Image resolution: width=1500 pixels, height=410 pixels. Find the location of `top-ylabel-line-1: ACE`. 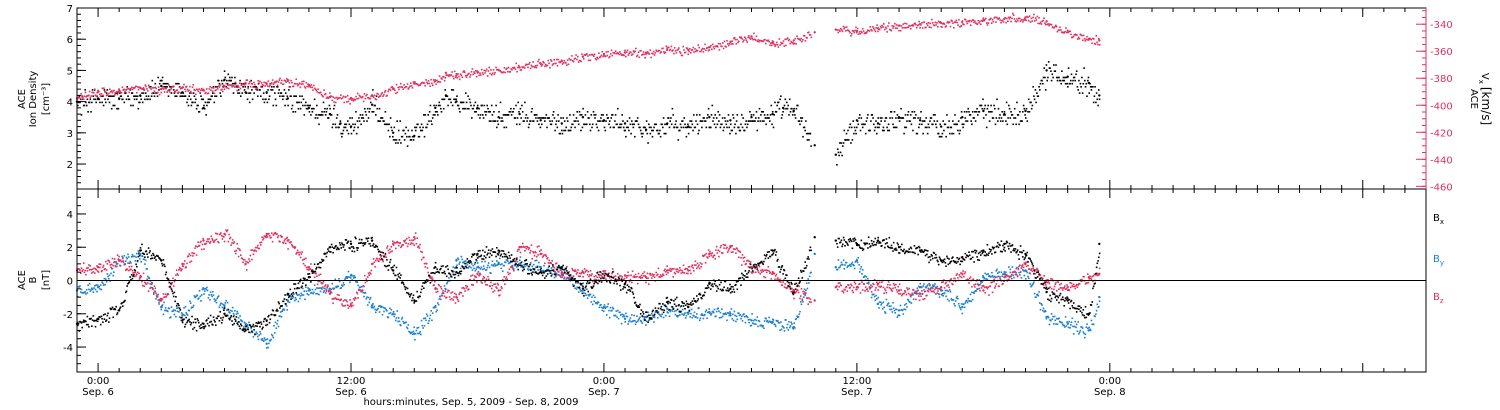

top-ylabel-line-1: ACE is located at coordinates (22, 99).